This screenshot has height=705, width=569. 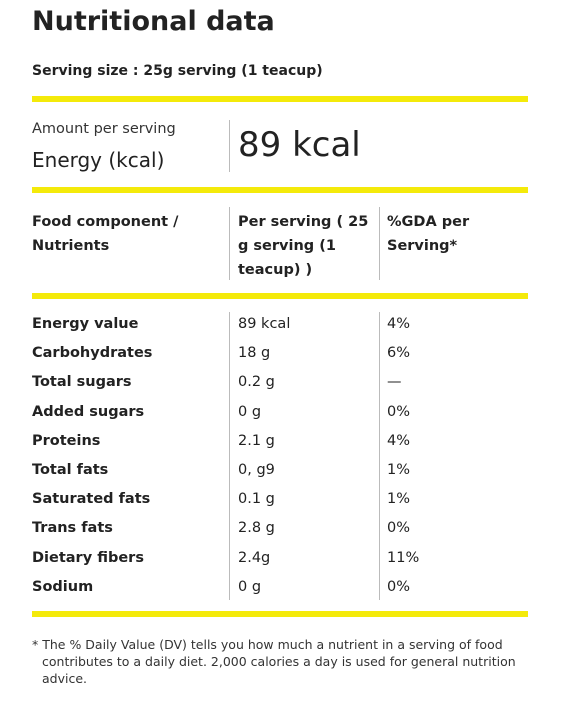 I want to click on column-header: %GDA per Serving*, so click(x=428, y=234).